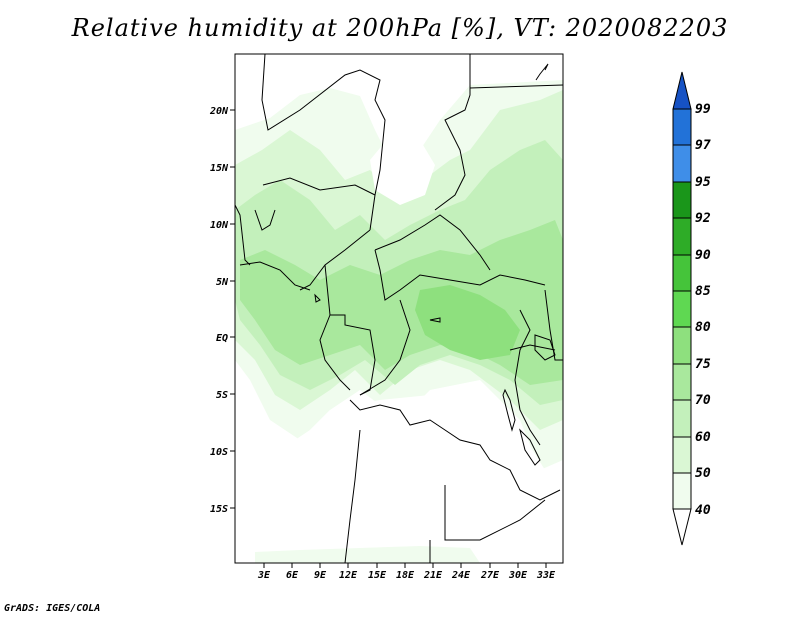 This screenshot has width=800, height=618. I want to click on colorbar-label: 60, so click(703, 437).